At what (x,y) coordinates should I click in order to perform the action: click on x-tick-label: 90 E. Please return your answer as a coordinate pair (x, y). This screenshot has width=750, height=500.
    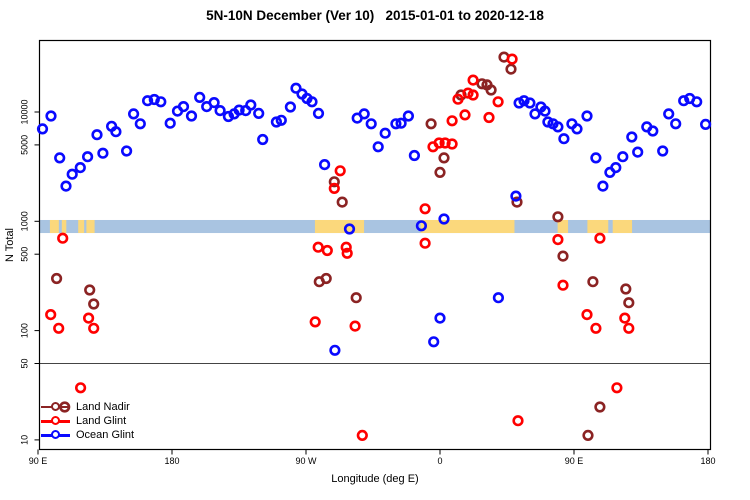
    Looking at the image, I should click on (574, 461).